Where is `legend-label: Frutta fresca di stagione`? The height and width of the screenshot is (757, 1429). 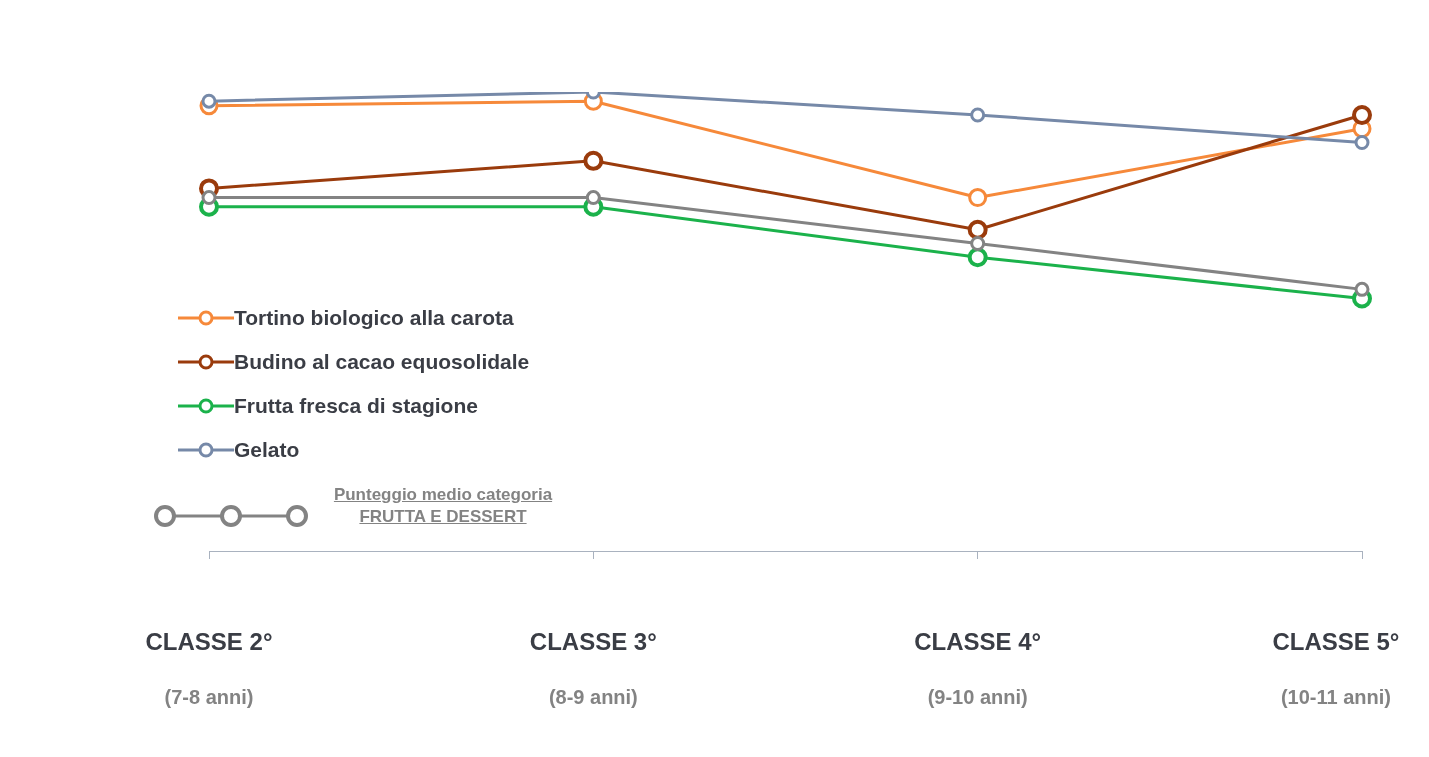 legend-label: Frutta fresca di stagione is located at coordinates (356, 406).